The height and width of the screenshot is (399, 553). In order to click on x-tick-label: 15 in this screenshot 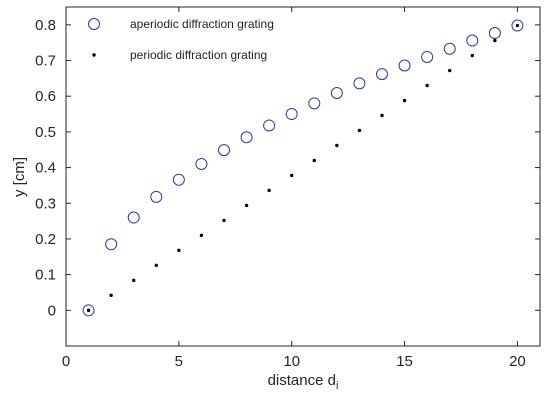, I will do `click(404, 361)`.